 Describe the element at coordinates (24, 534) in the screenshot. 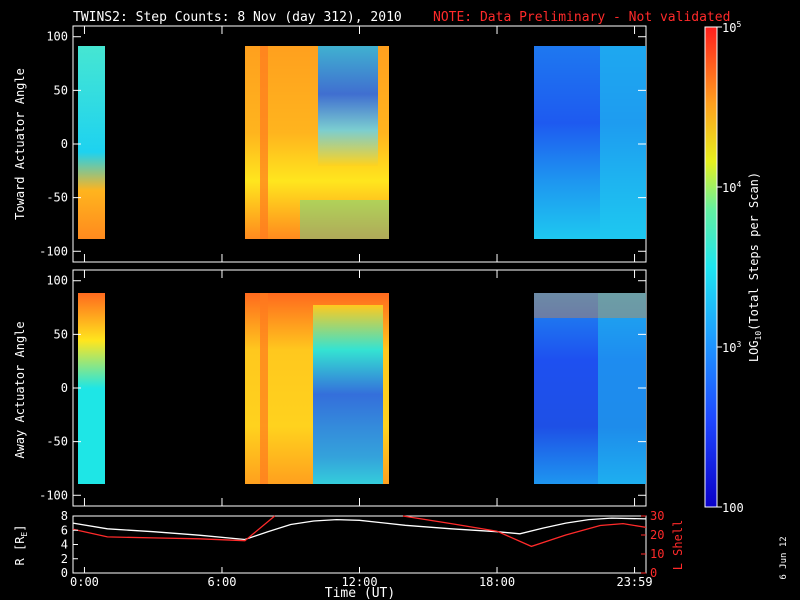

I see `r-axis-label-sub: E` at that location.